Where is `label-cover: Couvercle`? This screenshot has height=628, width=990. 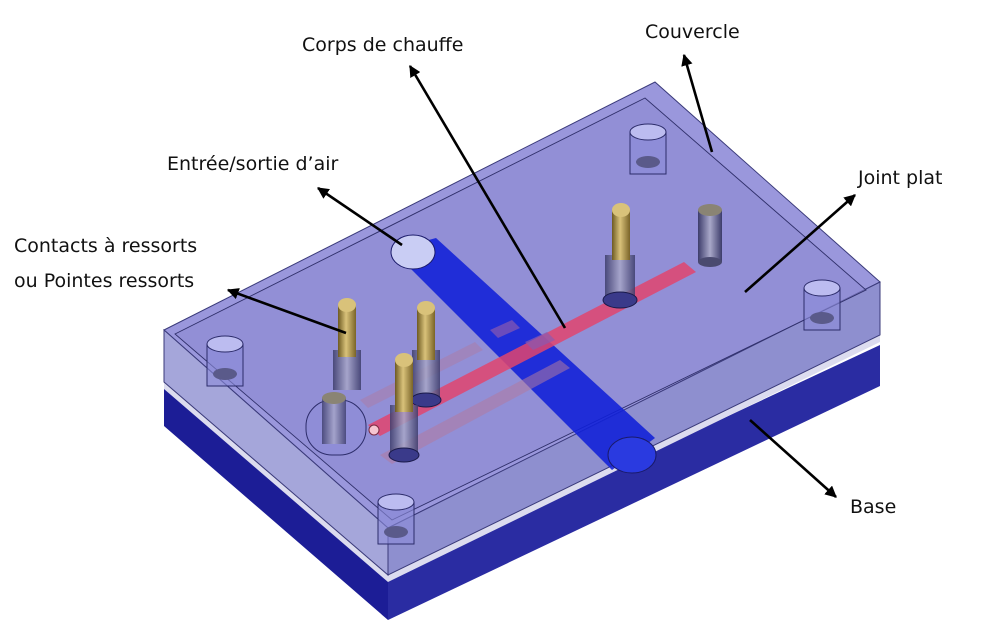 label-cover: Couvercle is located at coordinates (692, 32).